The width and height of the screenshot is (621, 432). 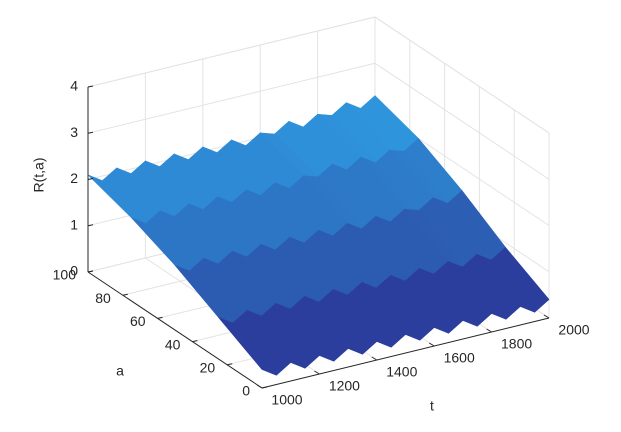 I want to click on z-tick-label: 1, so click(x=74, y=224).